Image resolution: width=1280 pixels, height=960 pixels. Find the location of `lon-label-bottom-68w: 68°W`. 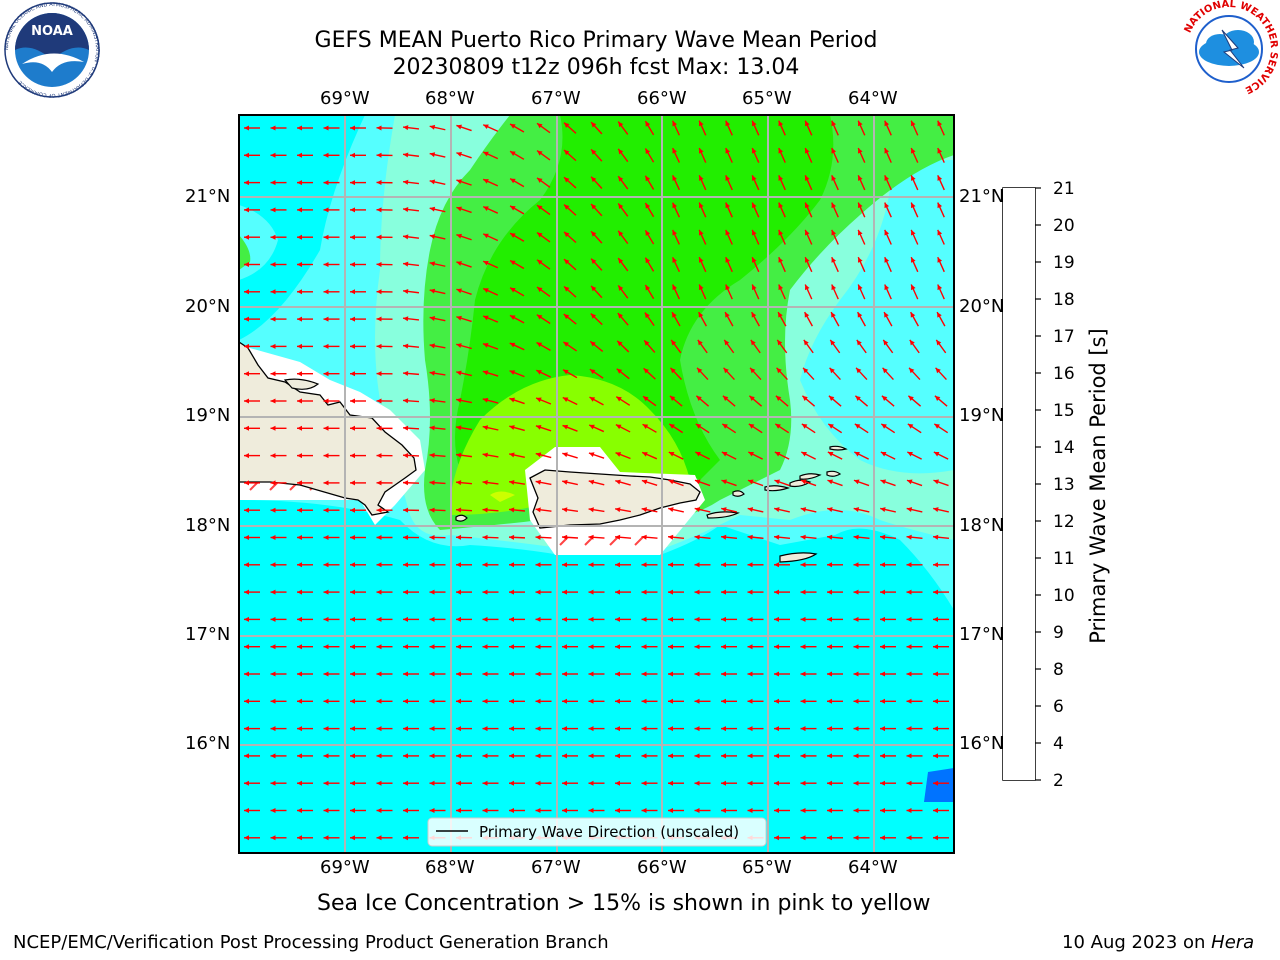

lon-label-bottom-68w: 68°W is located at coordinates (450, 867).